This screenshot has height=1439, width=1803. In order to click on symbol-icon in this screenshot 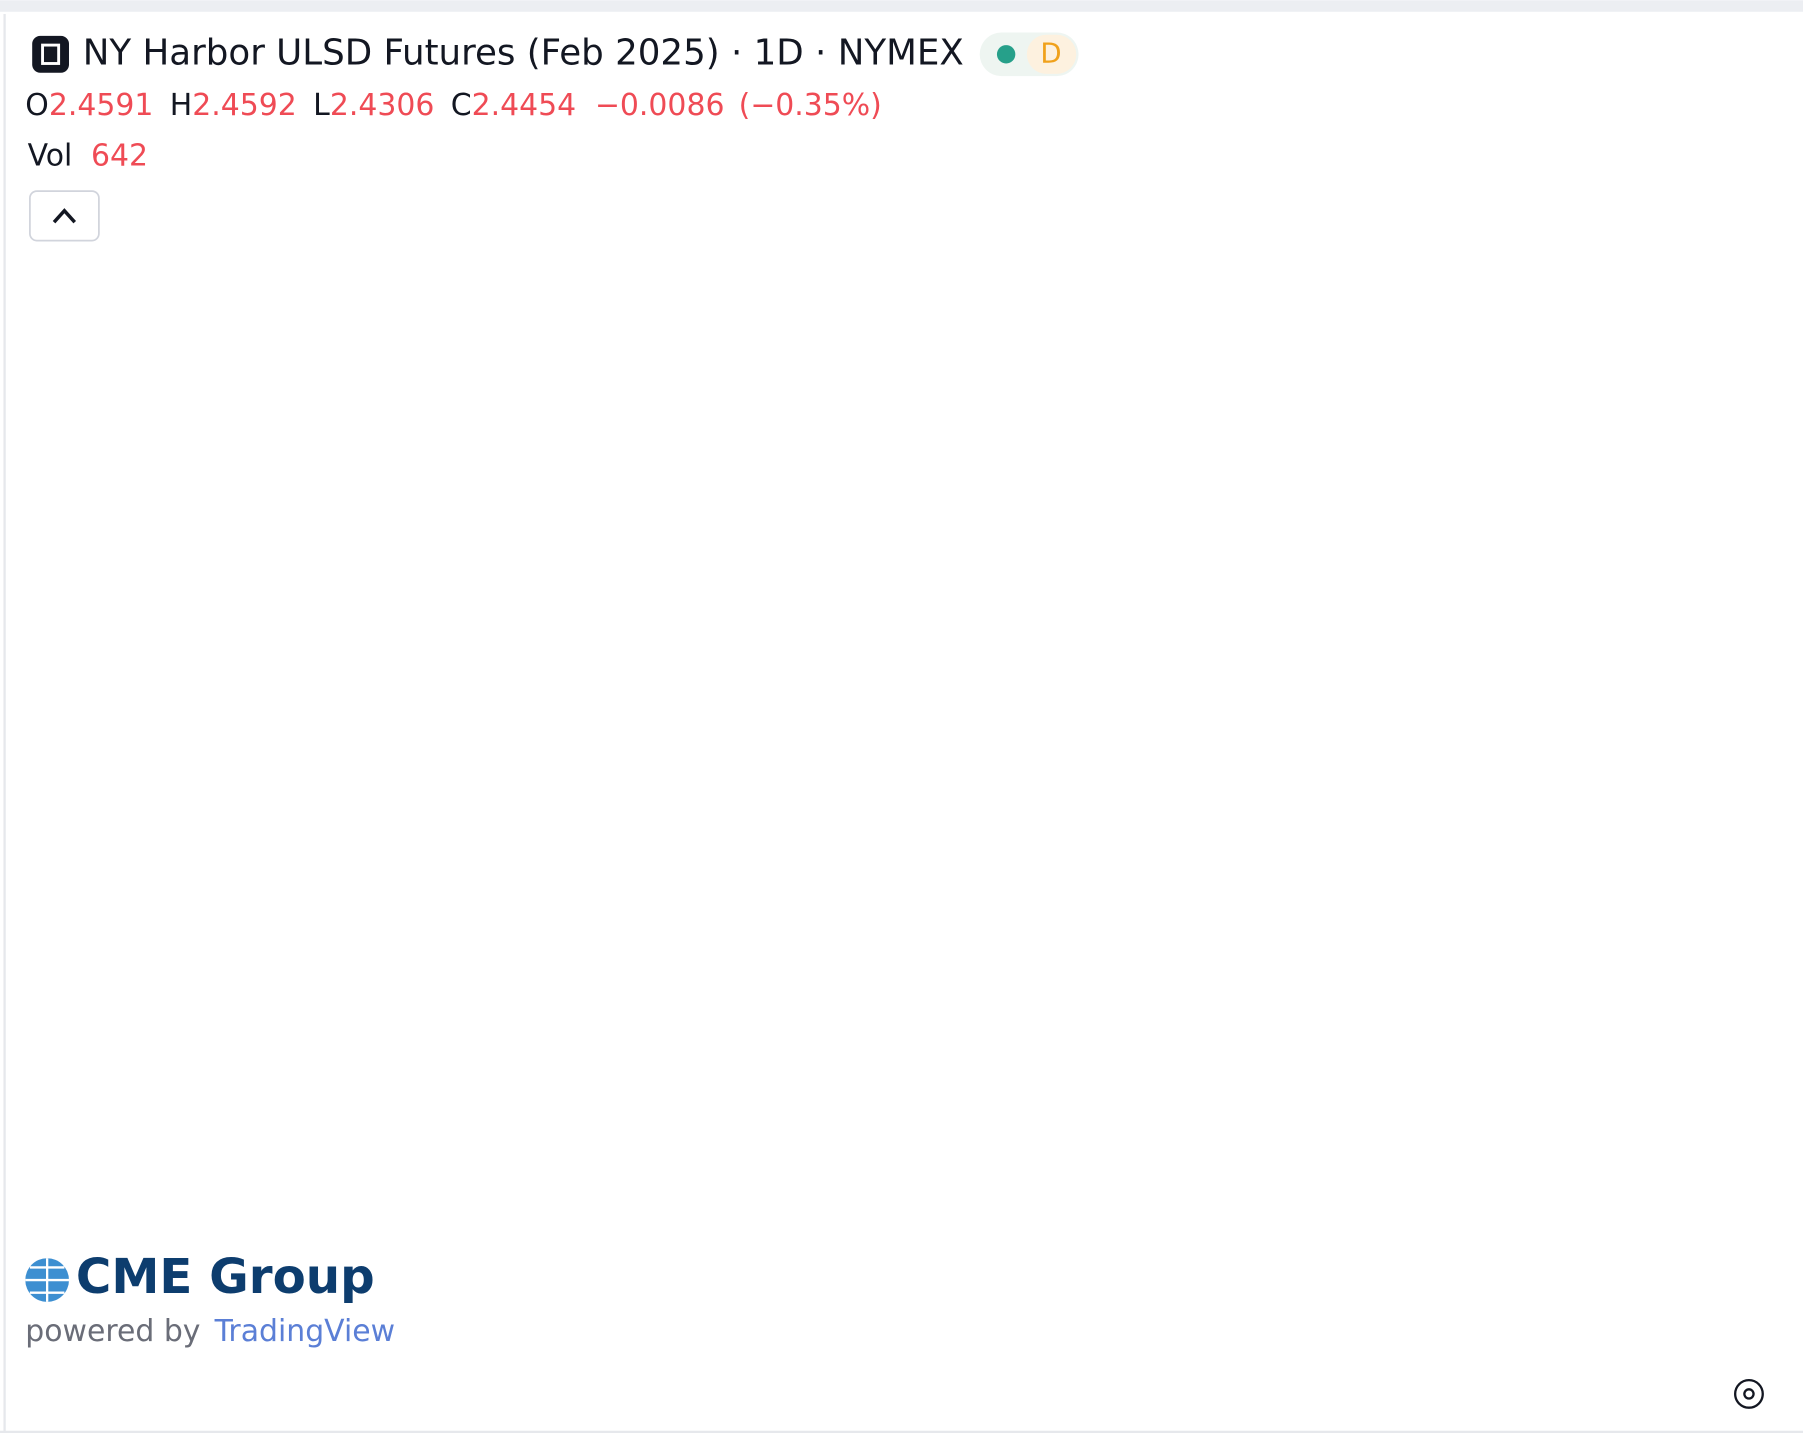, I will do `click(50, 54)`.